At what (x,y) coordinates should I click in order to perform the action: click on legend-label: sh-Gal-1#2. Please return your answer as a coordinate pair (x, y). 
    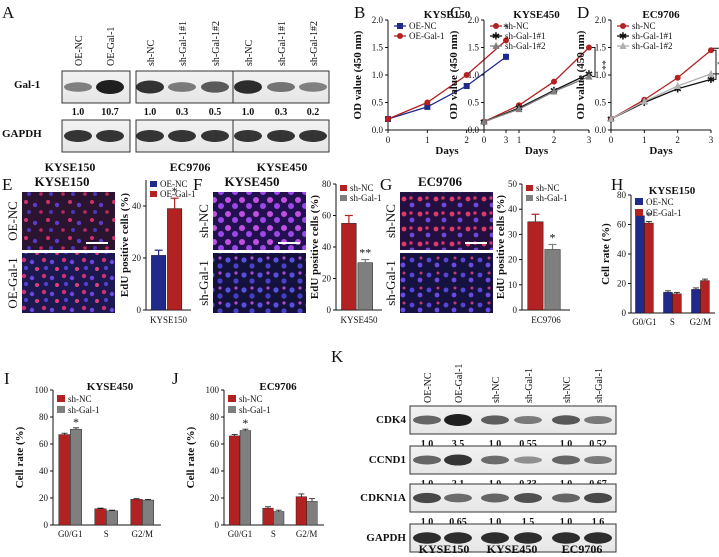
    Looking at the image, I should click on (652, 46).